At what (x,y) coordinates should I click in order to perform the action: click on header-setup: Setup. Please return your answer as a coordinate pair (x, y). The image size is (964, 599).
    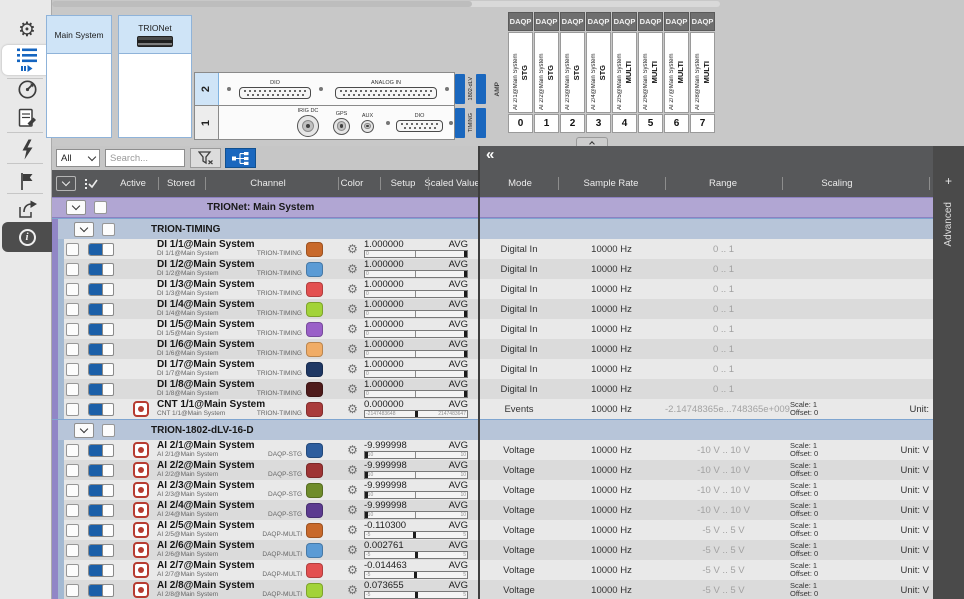
    Looking at the image, I should click on (403, 183).